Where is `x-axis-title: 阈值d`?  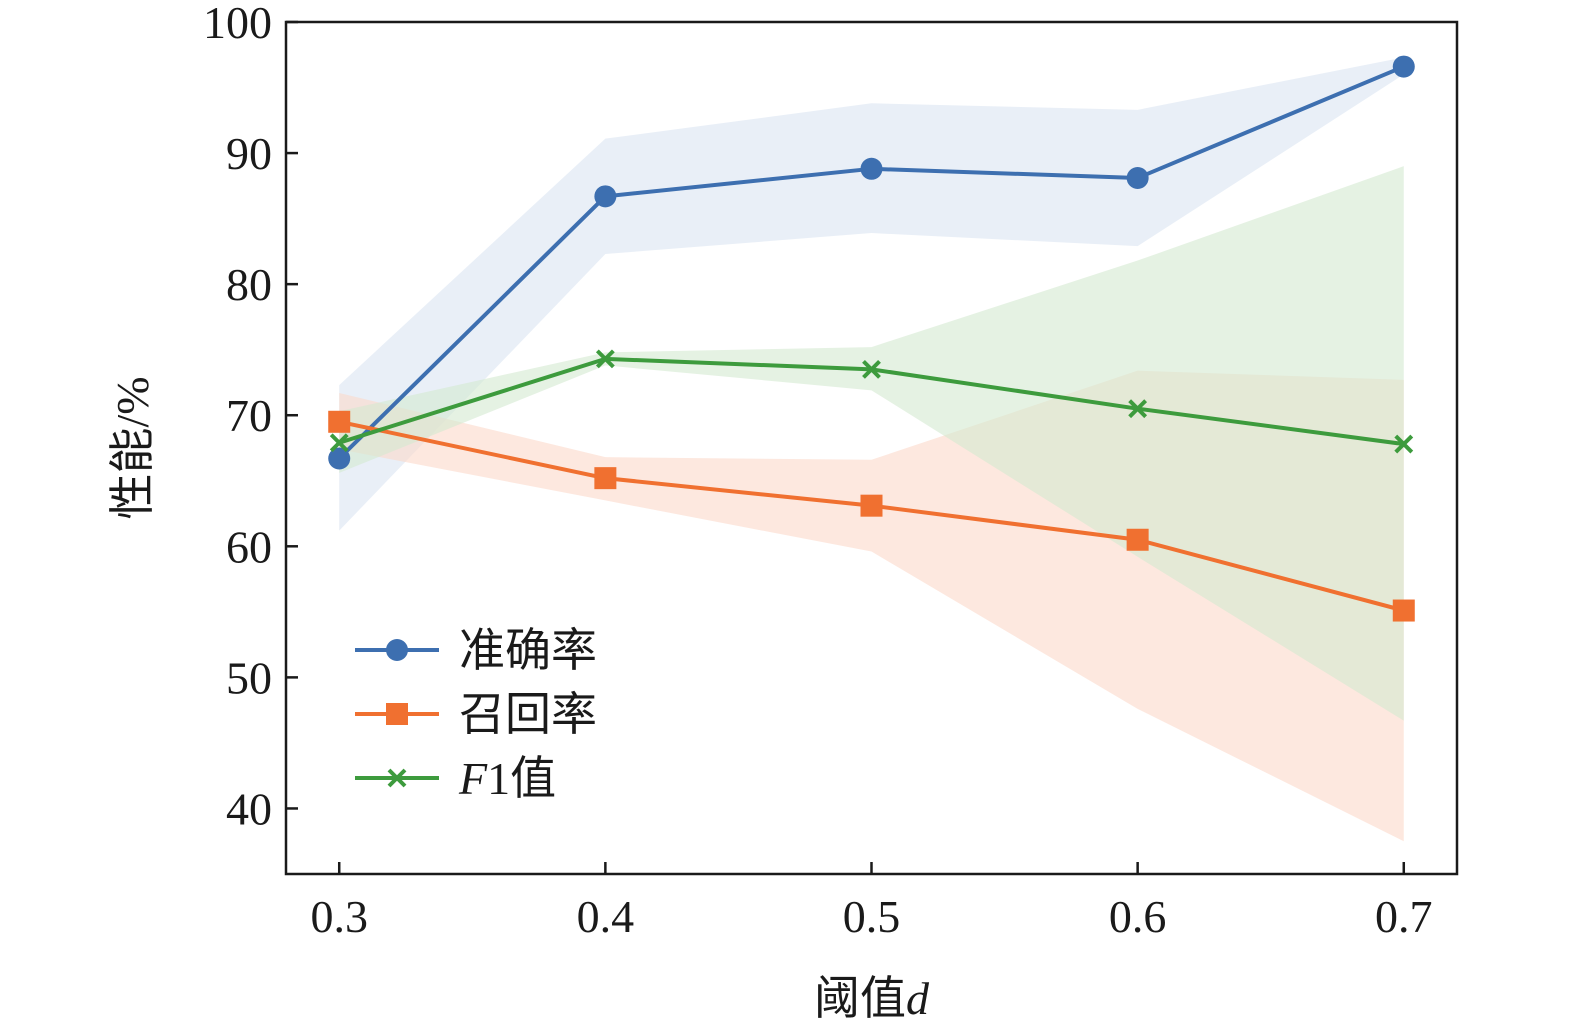 x-axis-title: 阈值d is located at coordinates (872, 998).